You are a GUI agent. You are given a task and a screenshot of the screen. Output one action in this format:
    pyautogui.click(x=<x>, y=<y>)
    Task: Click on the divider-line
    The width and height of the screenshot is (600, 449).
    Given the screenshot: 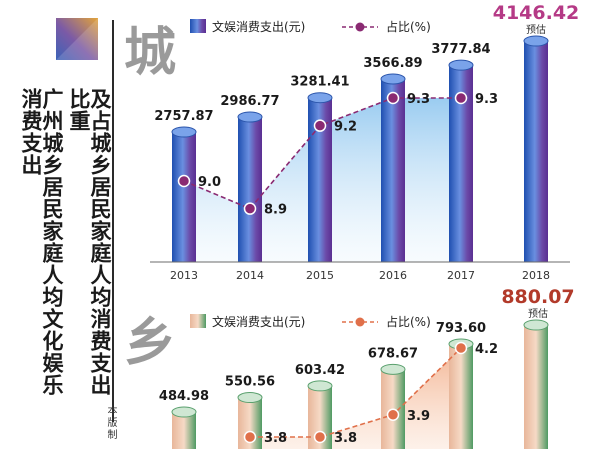 What is the action you would take?
    pyautogui.click(x=113, y=221)
    